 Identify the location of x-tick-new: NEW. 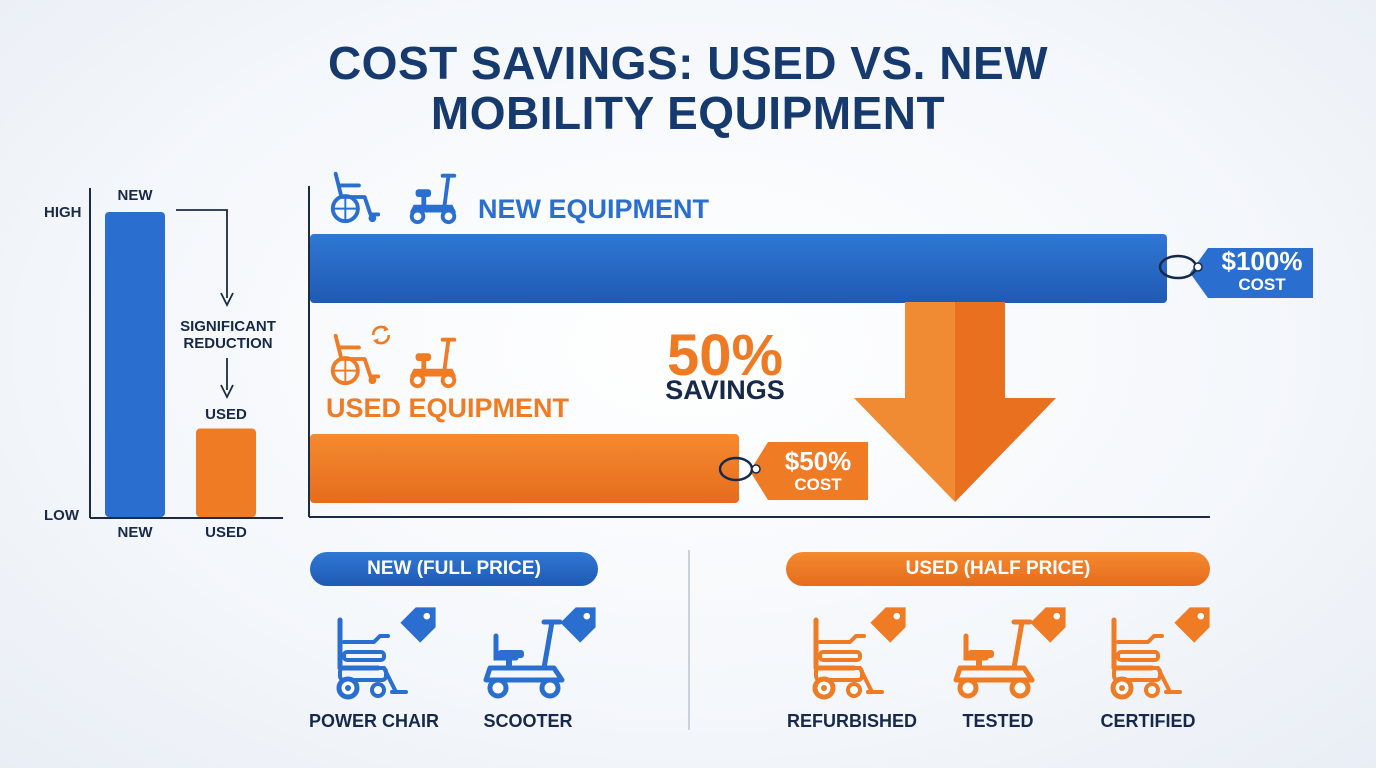
(135, 532).